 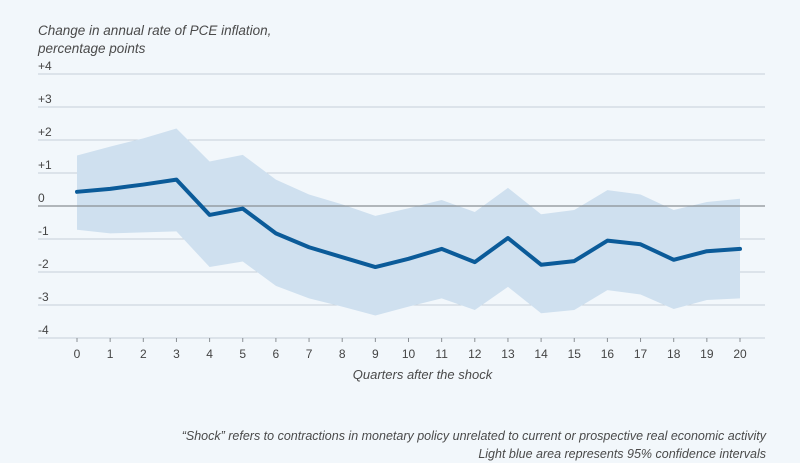 I want to click on x-tick-label: 20, so click(x=740, y=354).